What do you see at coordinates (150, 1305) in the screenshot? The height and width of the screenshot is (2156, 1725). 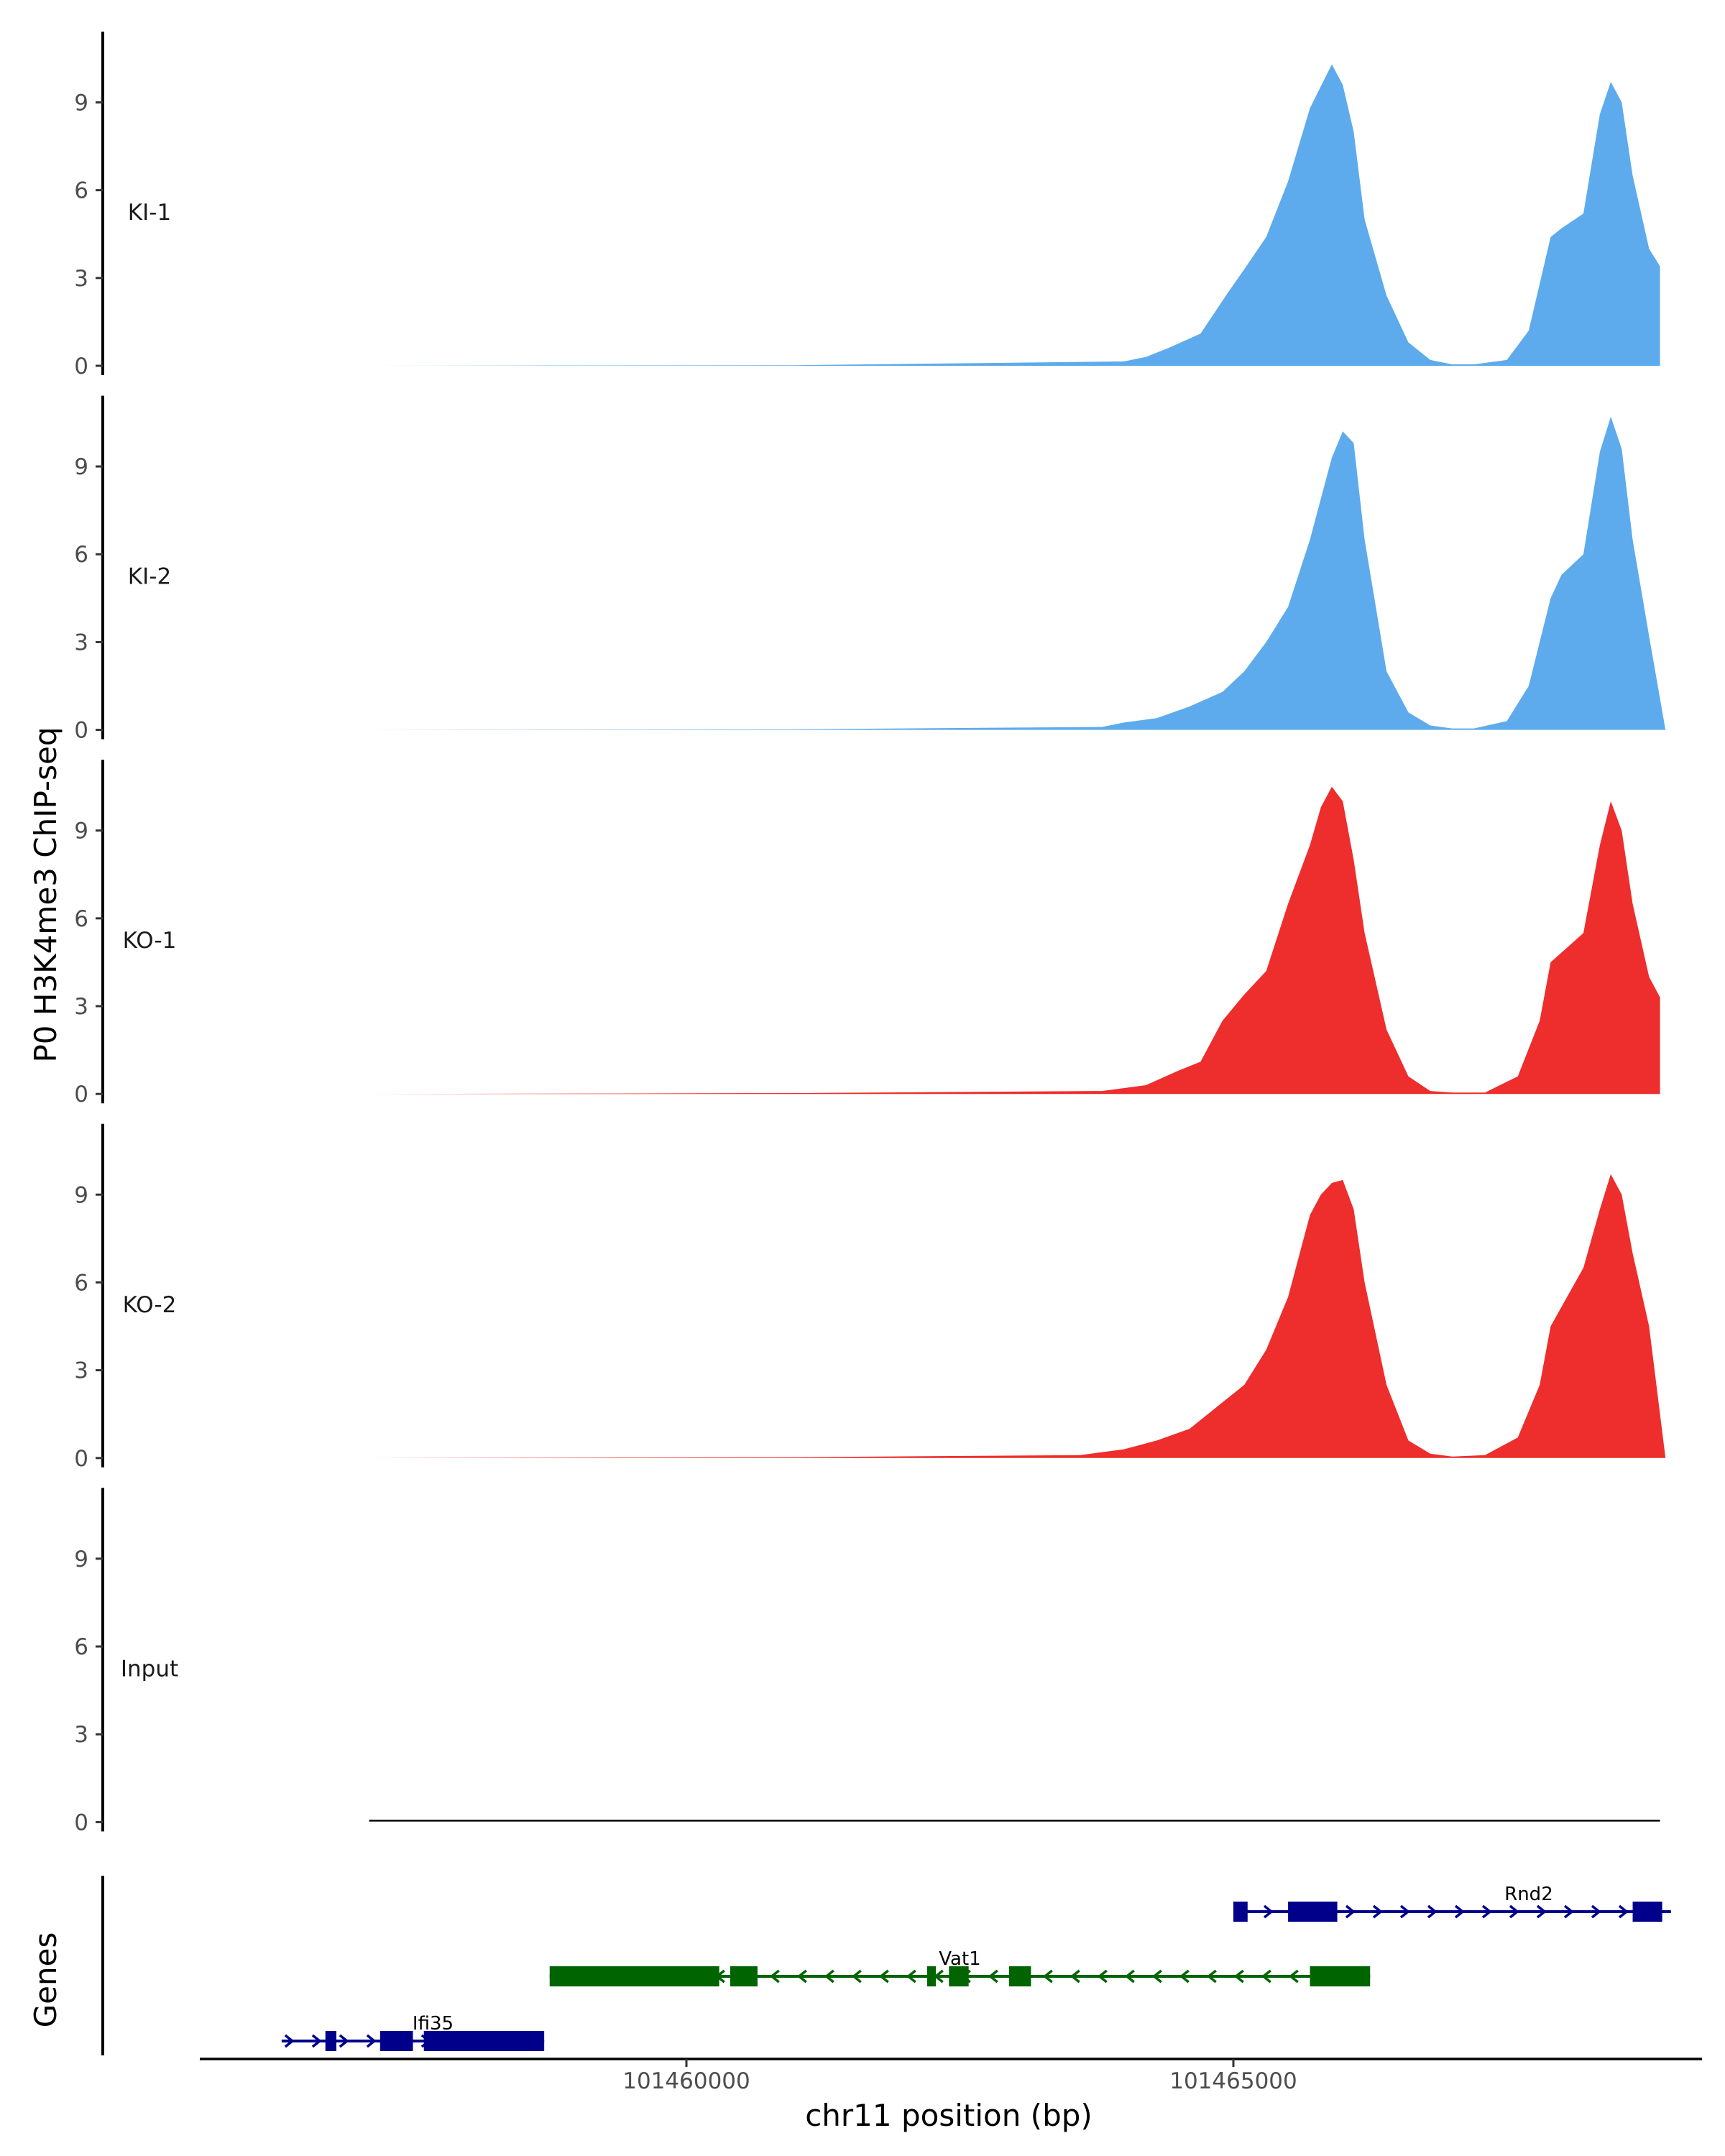 I see `track-label: KO-2` at bounding box center [150, 1305].